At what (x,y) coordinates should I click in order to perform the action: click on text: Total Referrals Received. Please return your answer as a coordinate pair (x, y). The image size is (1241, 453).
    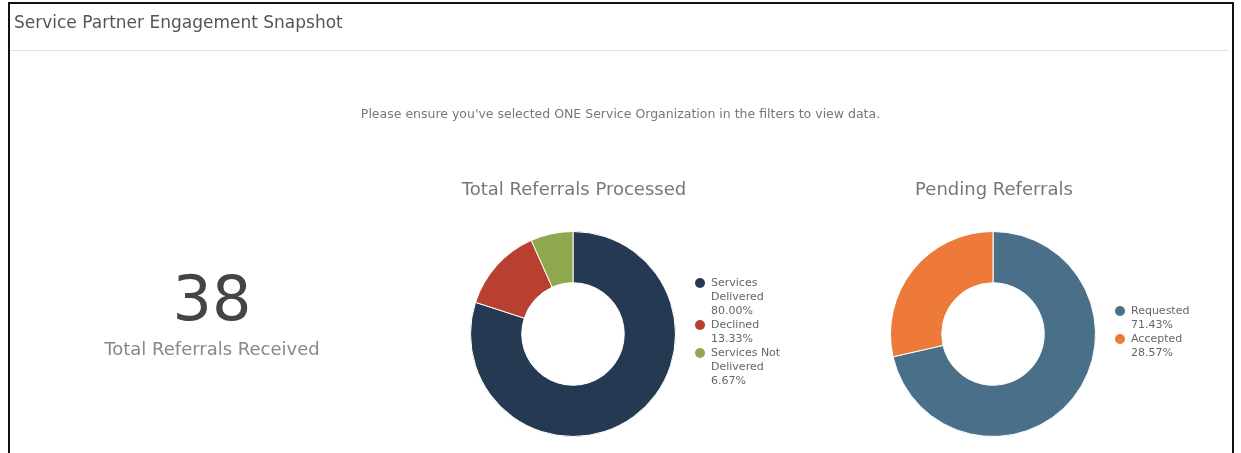
    Looking at the image, I should click on (212, 348).